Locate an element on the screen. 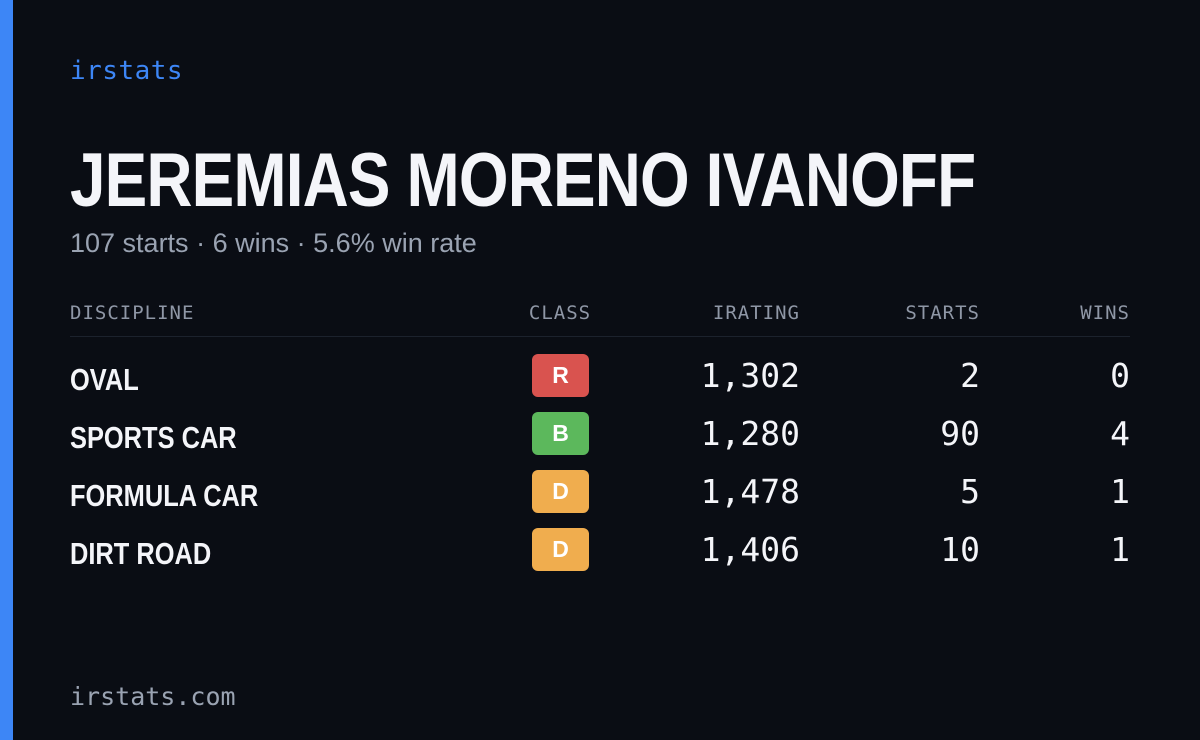 This screenshot has width=1200, height=740. header-wins: WINS is located at coordinates (1105, 313).